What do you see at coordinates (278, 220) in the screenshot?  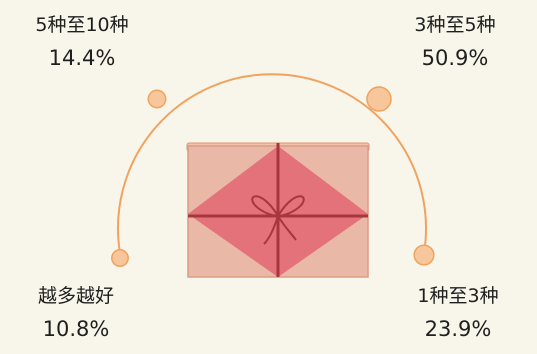 I see `ribbon-bow` at bounding box center [278, 220].